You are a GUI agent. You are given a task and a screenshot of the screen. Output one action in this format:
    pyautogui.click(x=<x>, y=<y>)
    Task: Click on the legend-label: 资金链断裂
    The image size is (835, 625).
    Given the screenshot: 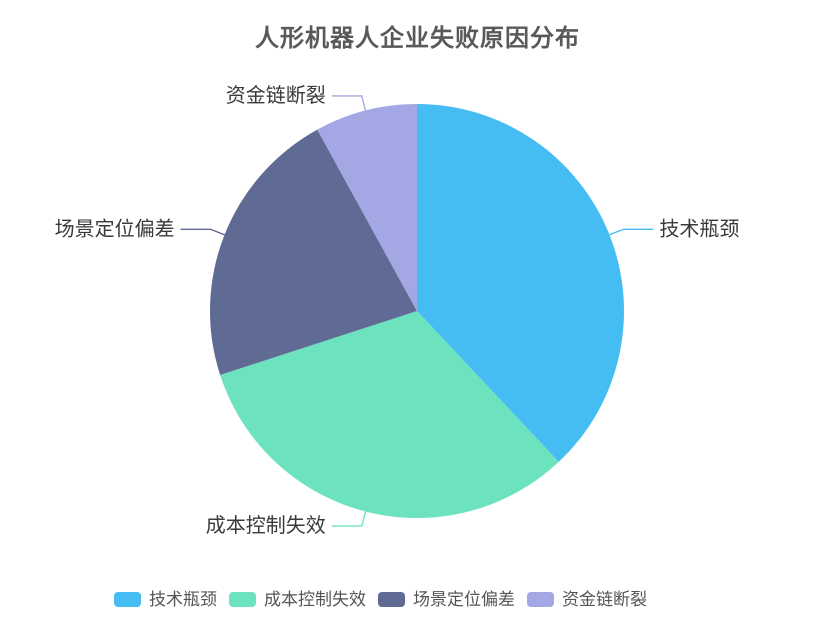 What is the action you would take?
    pyautogui.click(x=604, y=599)
    